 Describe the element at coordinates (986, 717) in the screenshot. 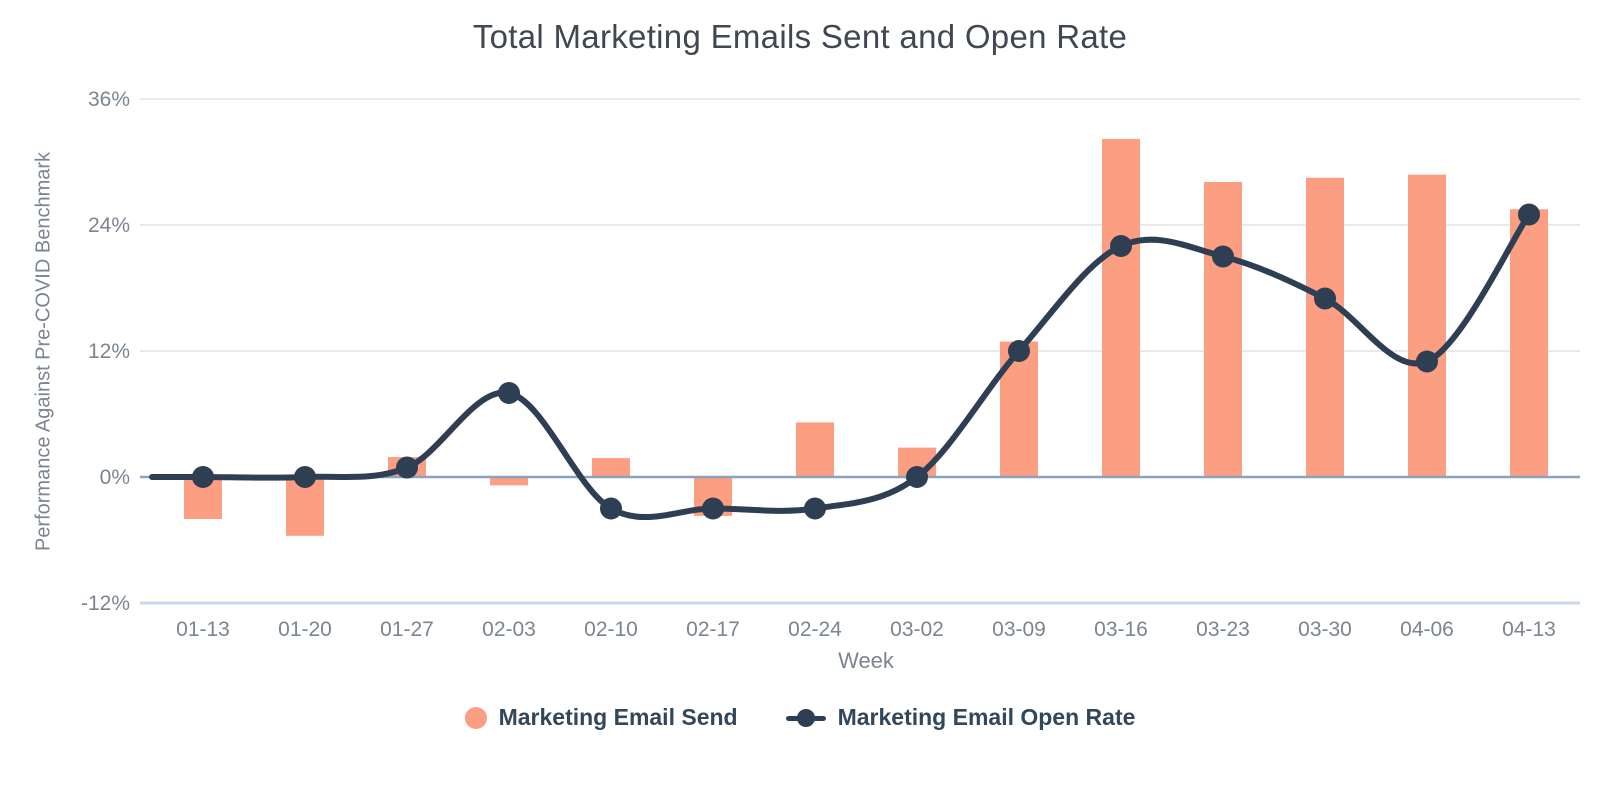

I see `legend-label-open-rate: Marketing Email Open Rate` at that location.